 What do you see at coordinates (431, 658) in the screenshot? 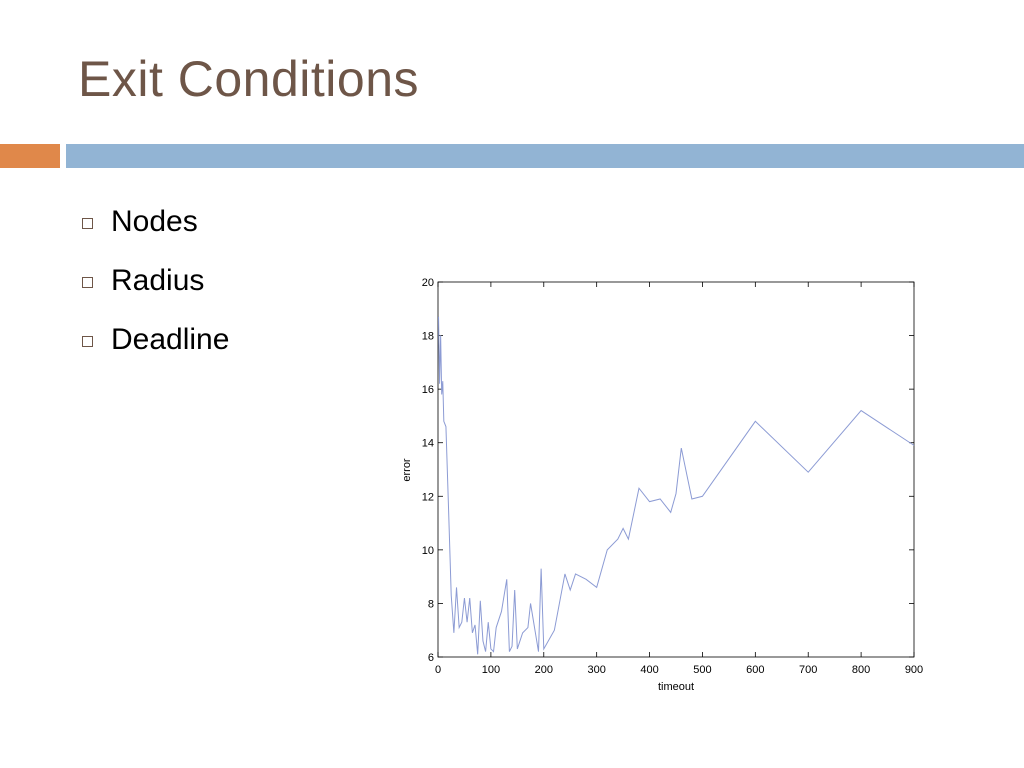
I see `y-tick-label: 6` at bounding box center [431, 658].